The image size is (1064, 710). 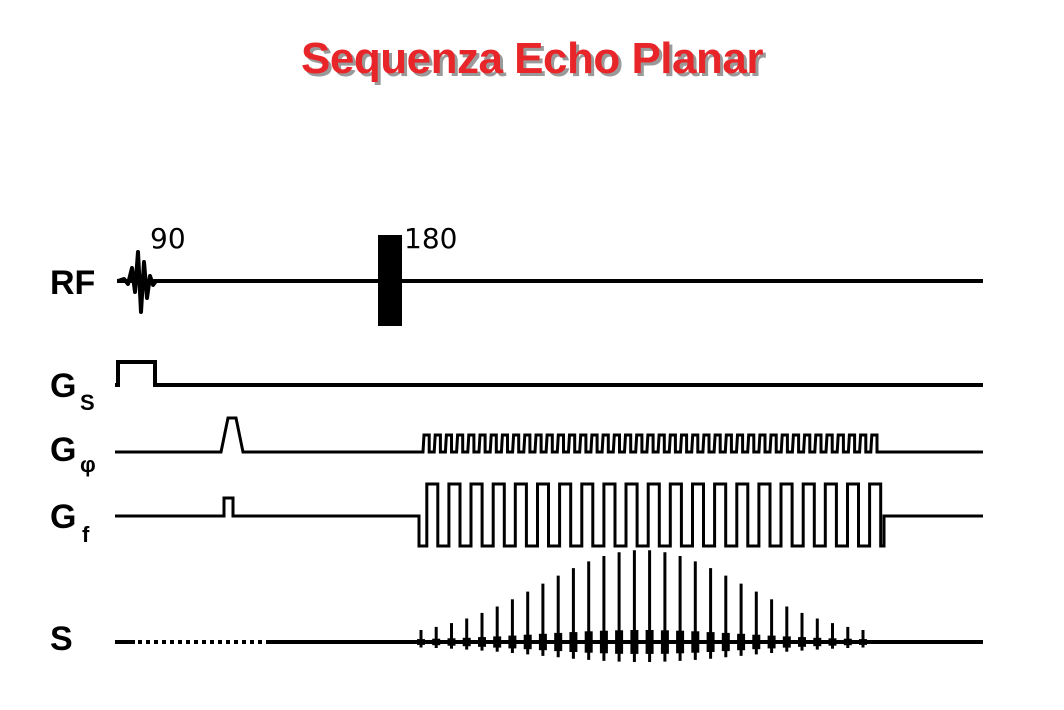 What do you see at coordinates (88, 464) in the screenshot?
I see `gphi-label-subscript: φ` at bounding box center [88, 464].